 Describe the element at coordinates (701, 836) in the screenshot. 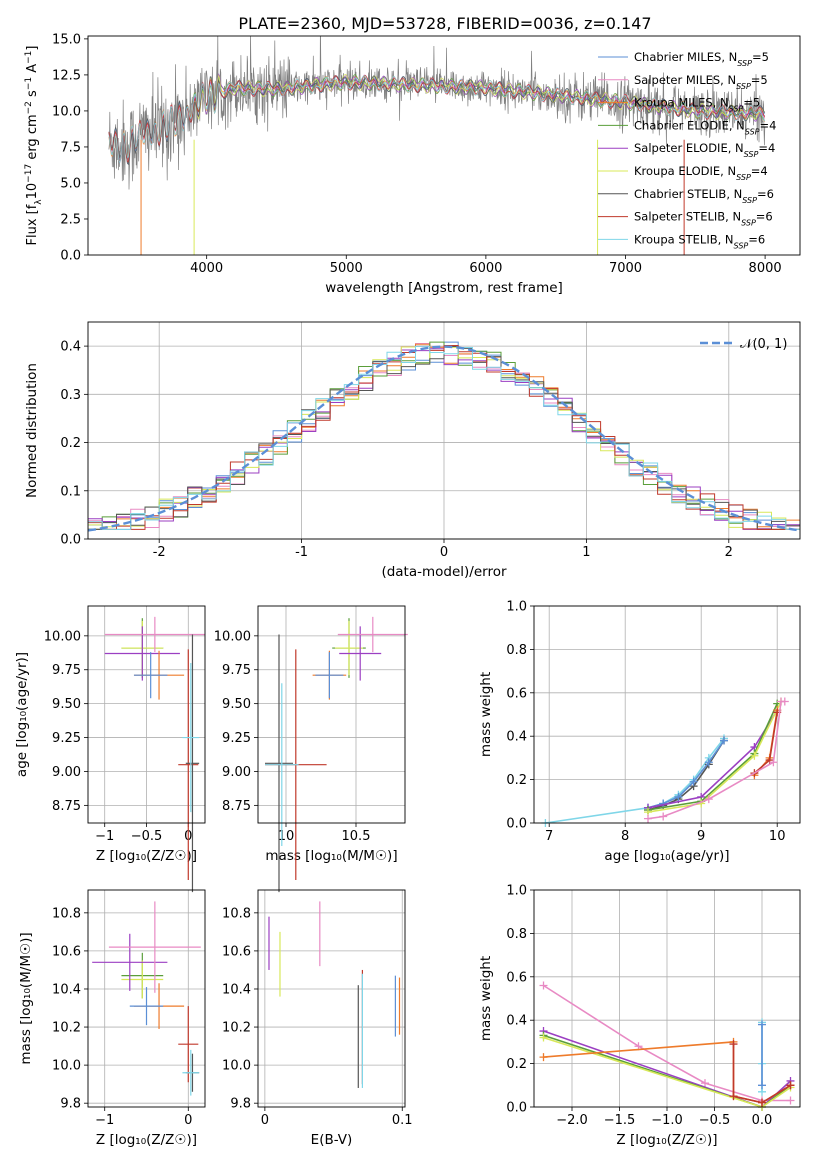

I see `x-tick-label: 9` at that location.